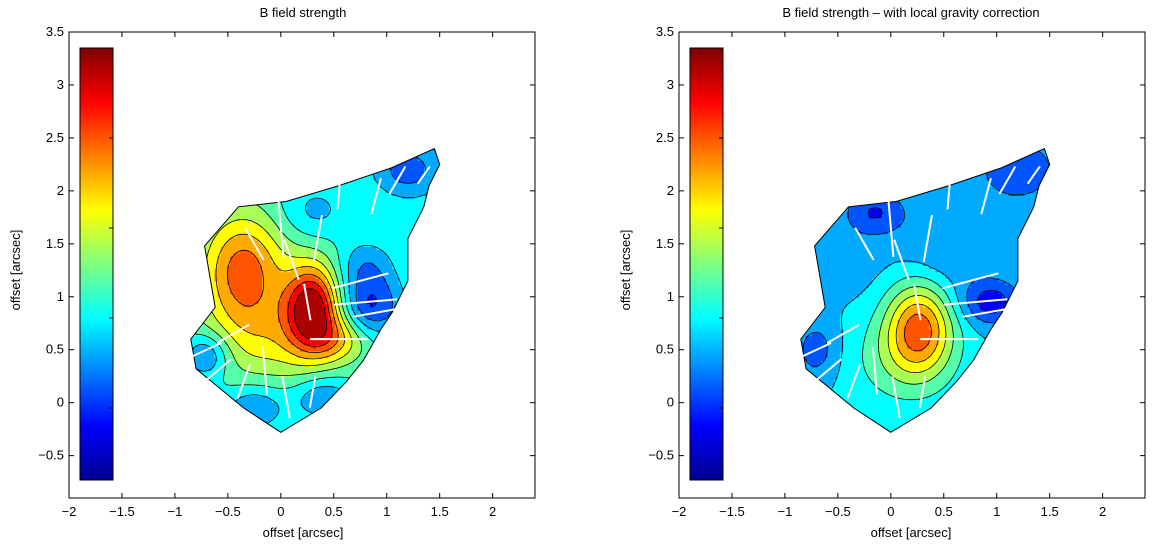 The image size is (1160, 550). What do you see at coordinates (303, 12) in the screenshot?
I see `chart-title: B field strength` at bounding box center [303, 12].